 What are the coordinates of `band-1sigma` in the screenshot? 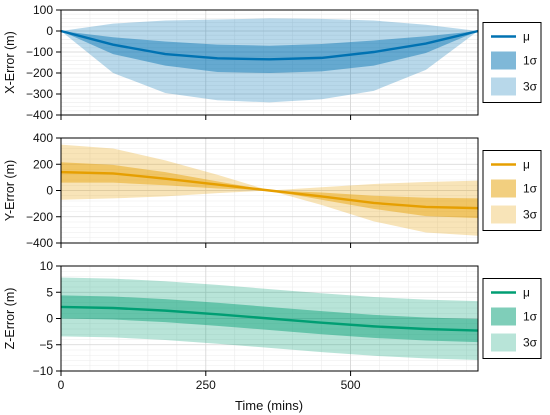 It's located at (269, 52).